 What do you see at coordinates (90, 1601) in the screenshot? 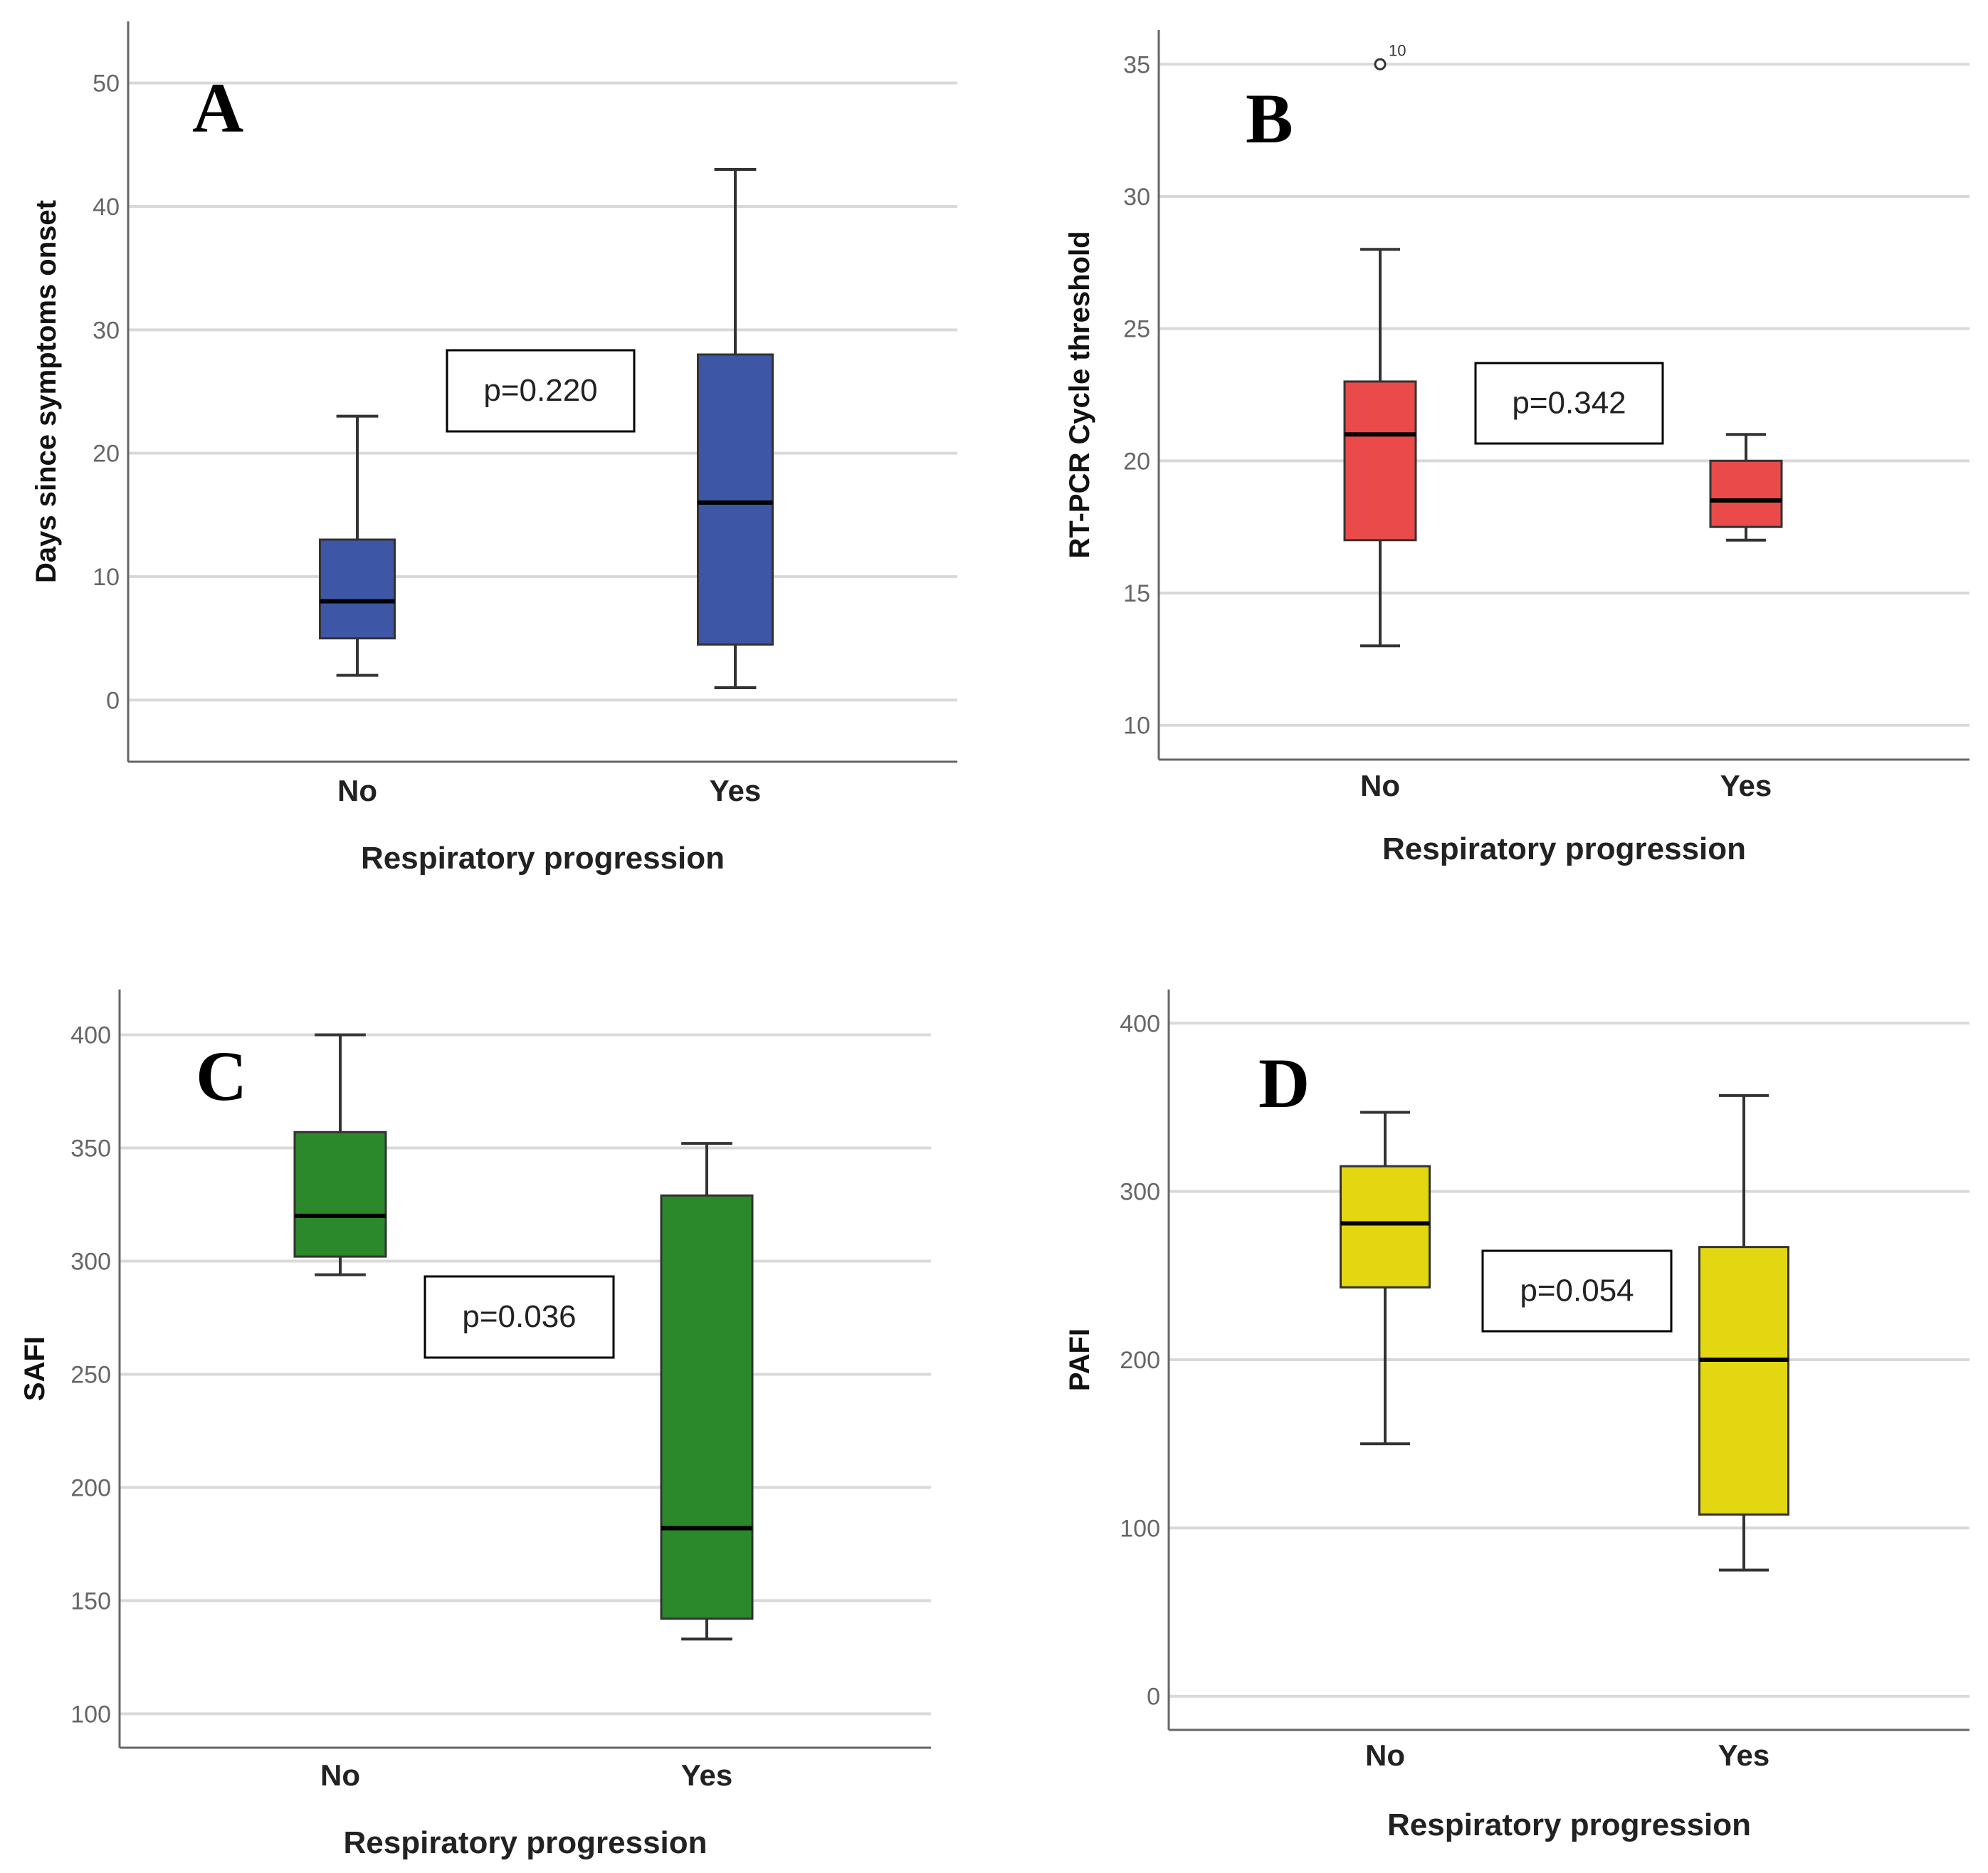
I see `y-tick-label: 150` at bounding box center [90, 1601].